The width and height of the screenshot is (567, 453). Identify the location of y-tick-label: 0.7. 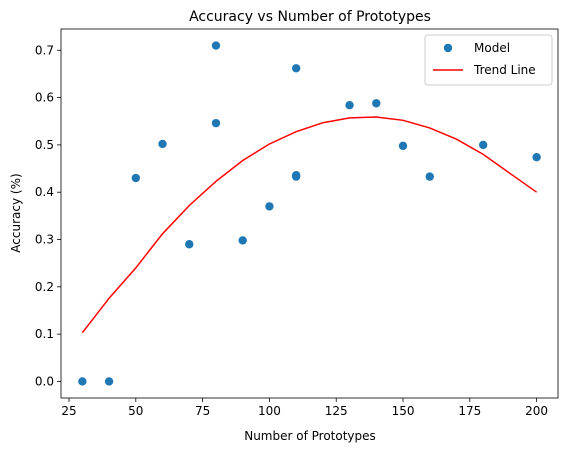
(44, 50).